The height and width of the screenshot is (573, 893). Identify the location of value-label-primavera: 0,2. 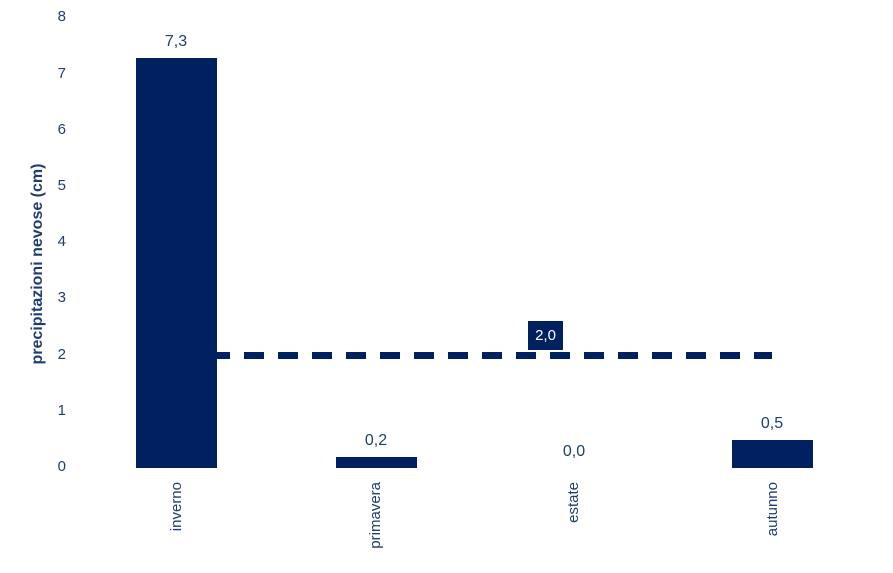
(376, 440).